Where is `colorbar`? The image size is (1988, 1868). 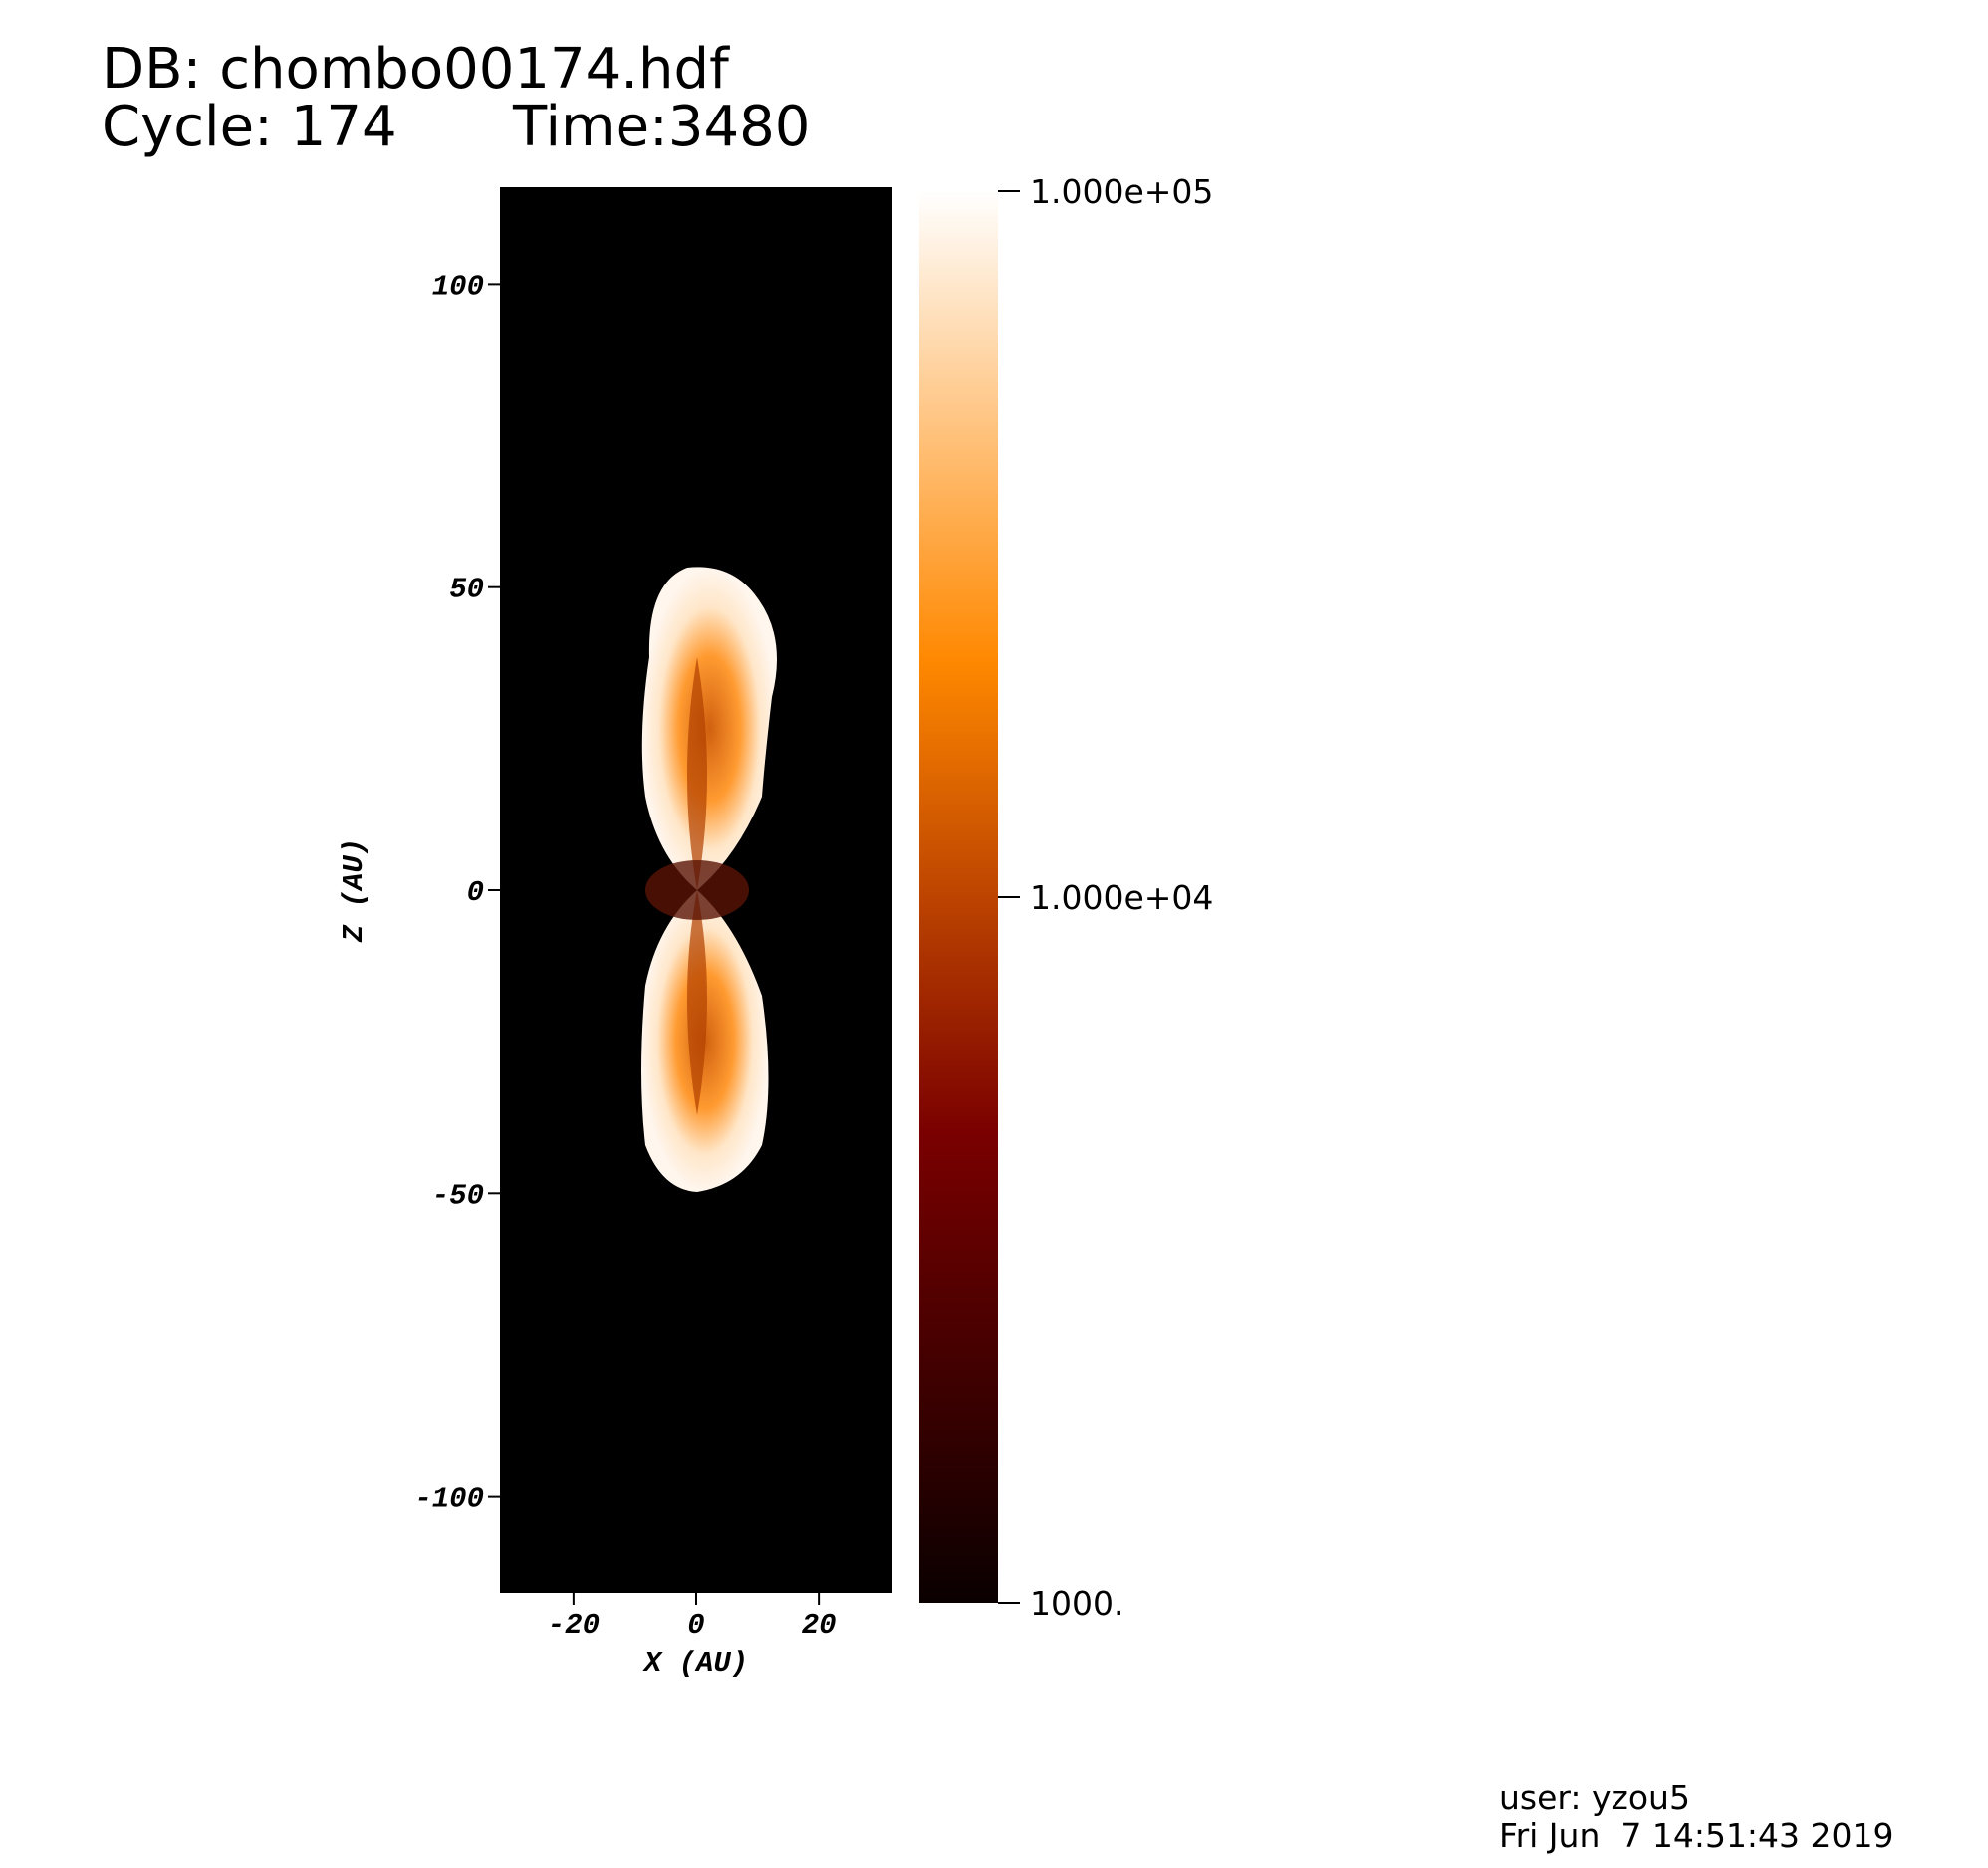
colorbar is located at coordinates (958, 897).